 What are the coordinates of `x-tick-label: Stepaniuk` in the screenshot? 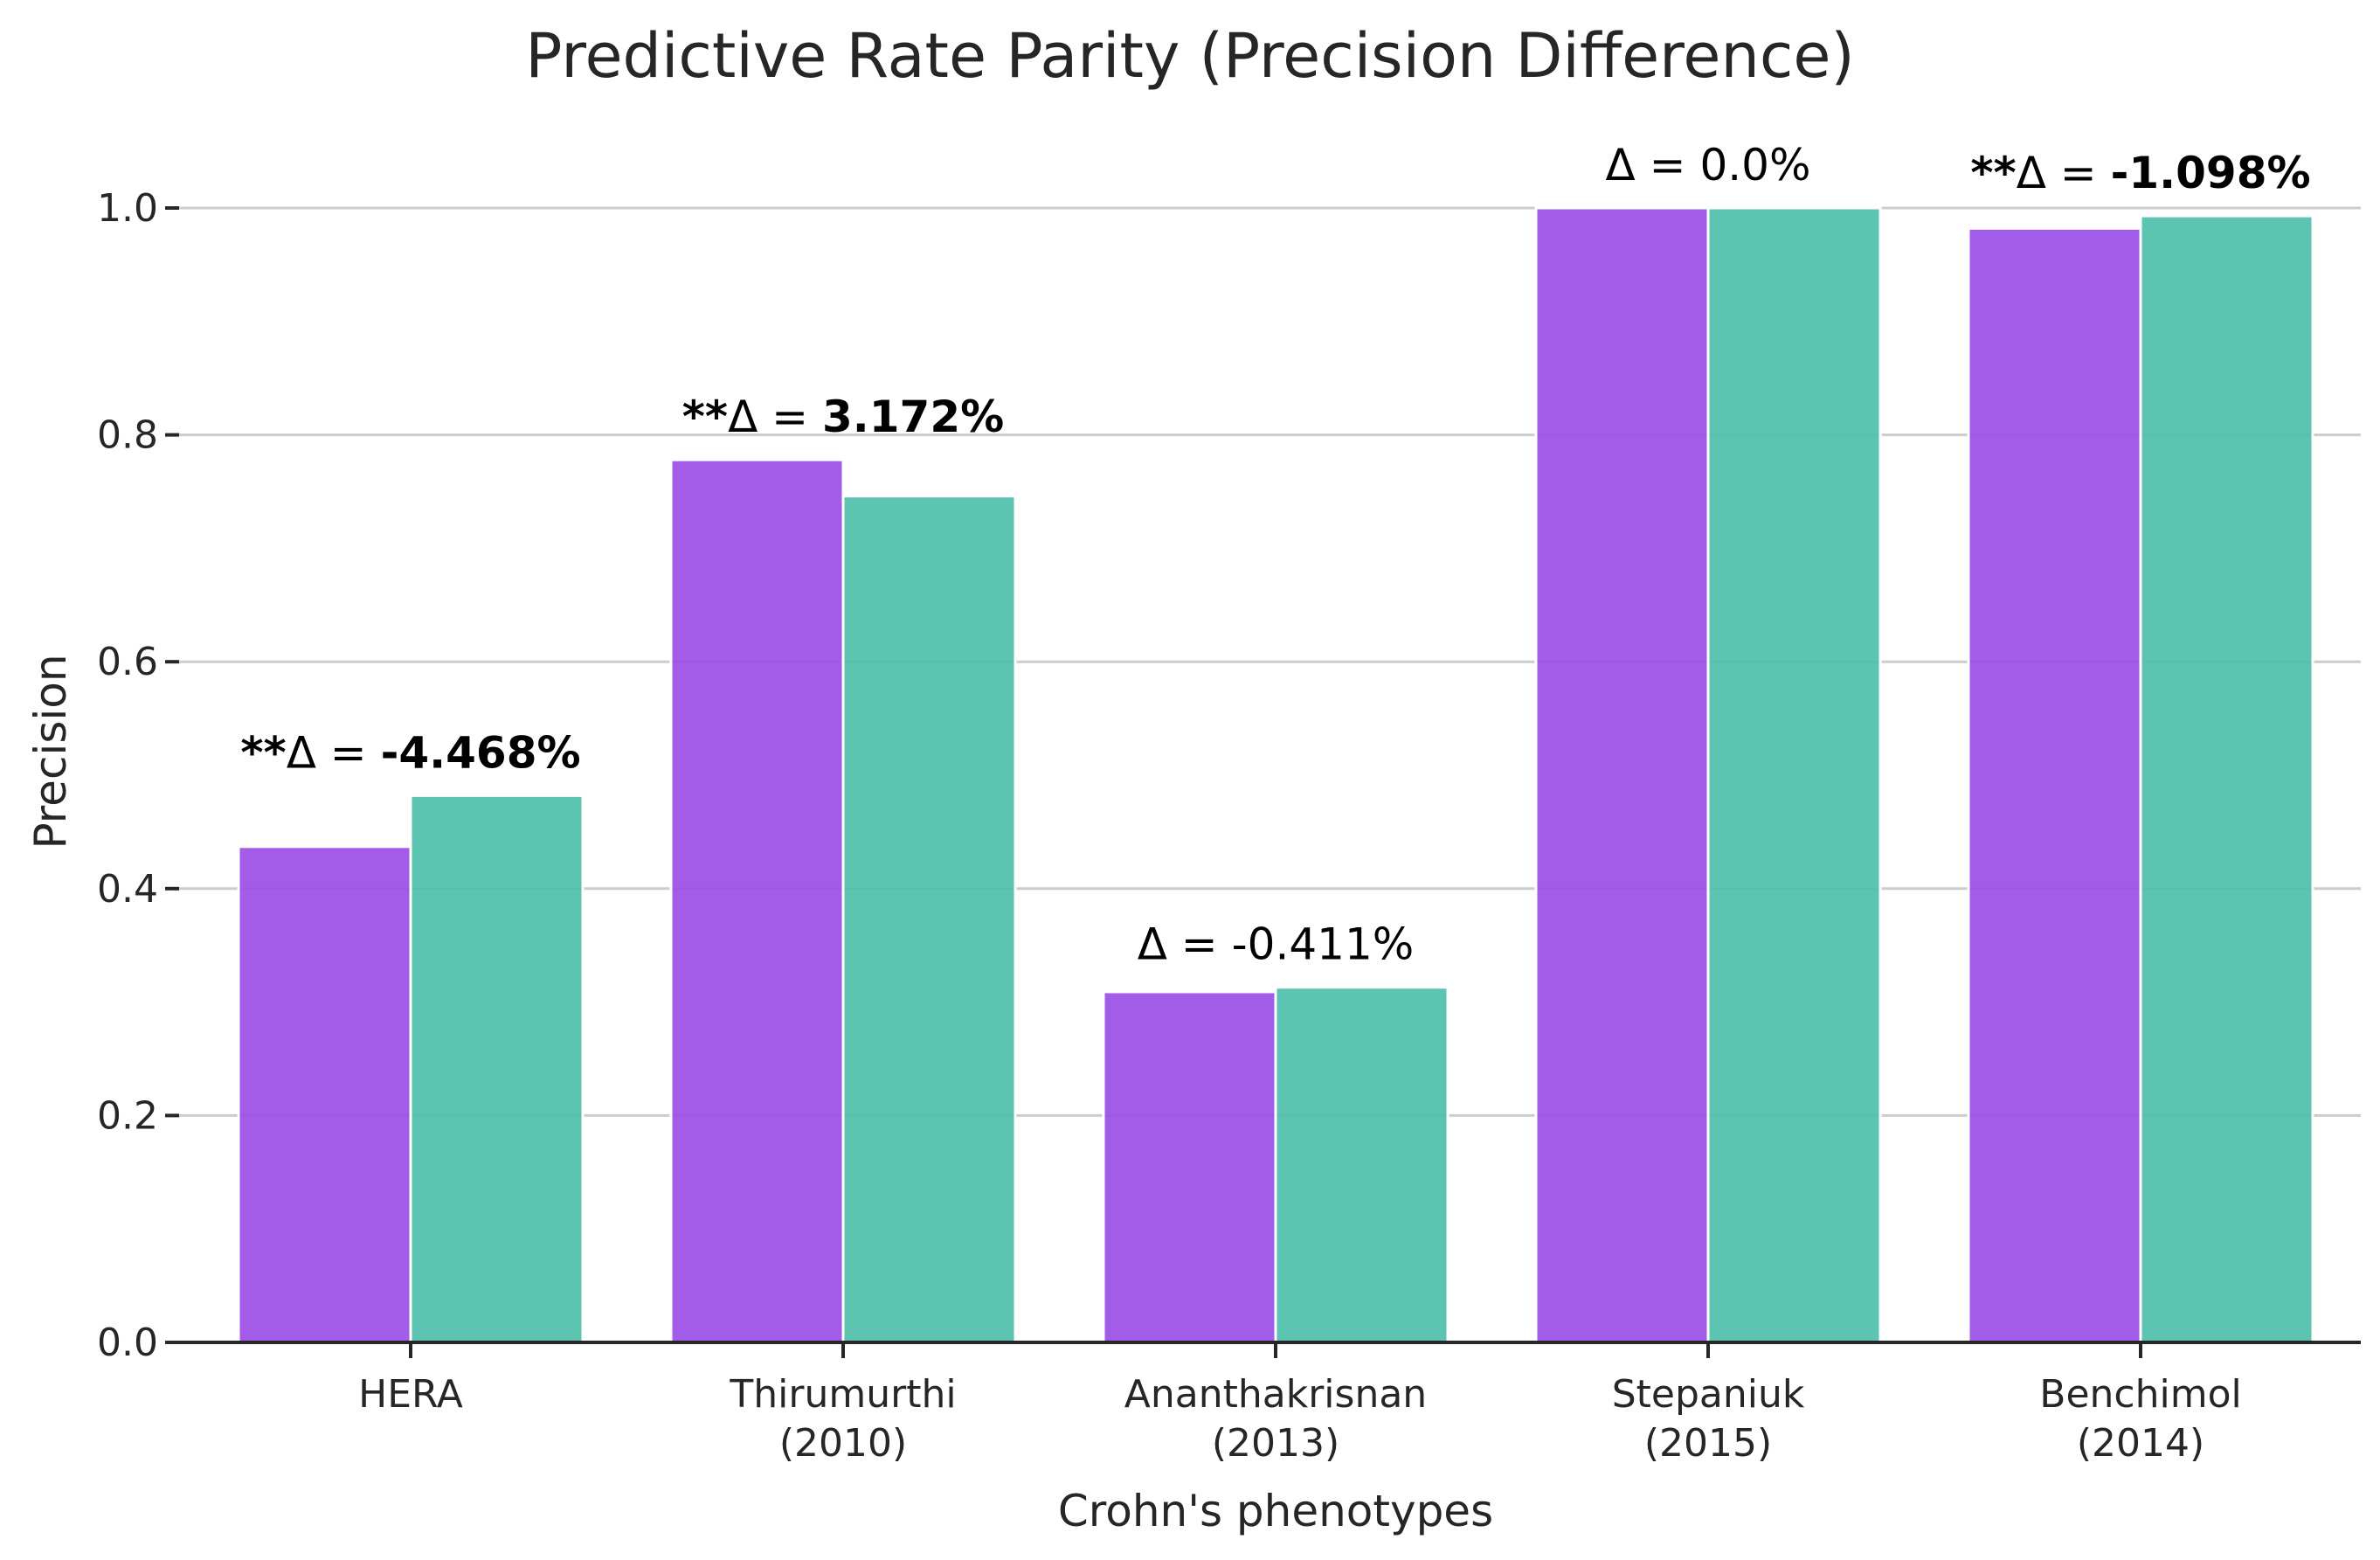 It's located at (1708, 1394).